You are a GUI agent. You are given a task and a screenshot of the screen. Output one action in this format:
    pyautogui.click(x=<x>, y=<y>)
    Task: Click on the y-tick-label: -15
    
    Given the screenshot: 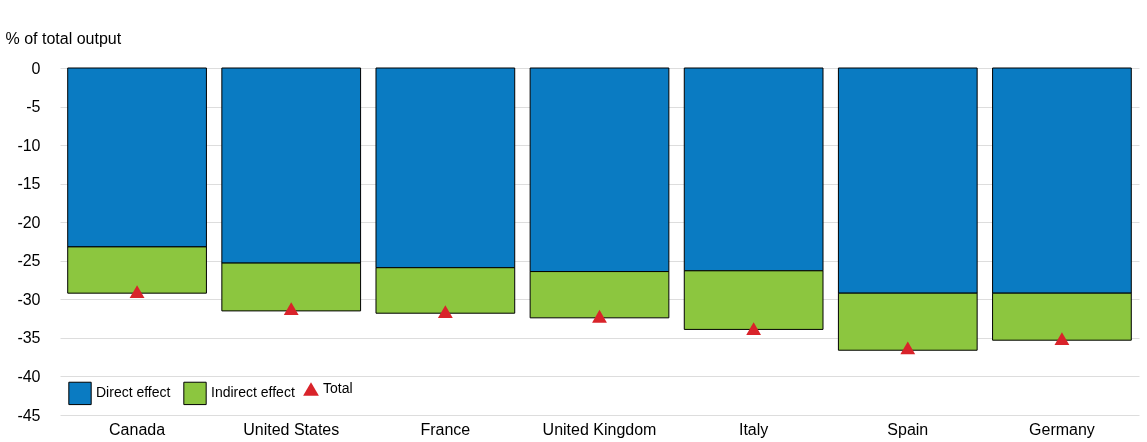 What is the action you would take?
    pyautogui.click(x=29, y=184)
    